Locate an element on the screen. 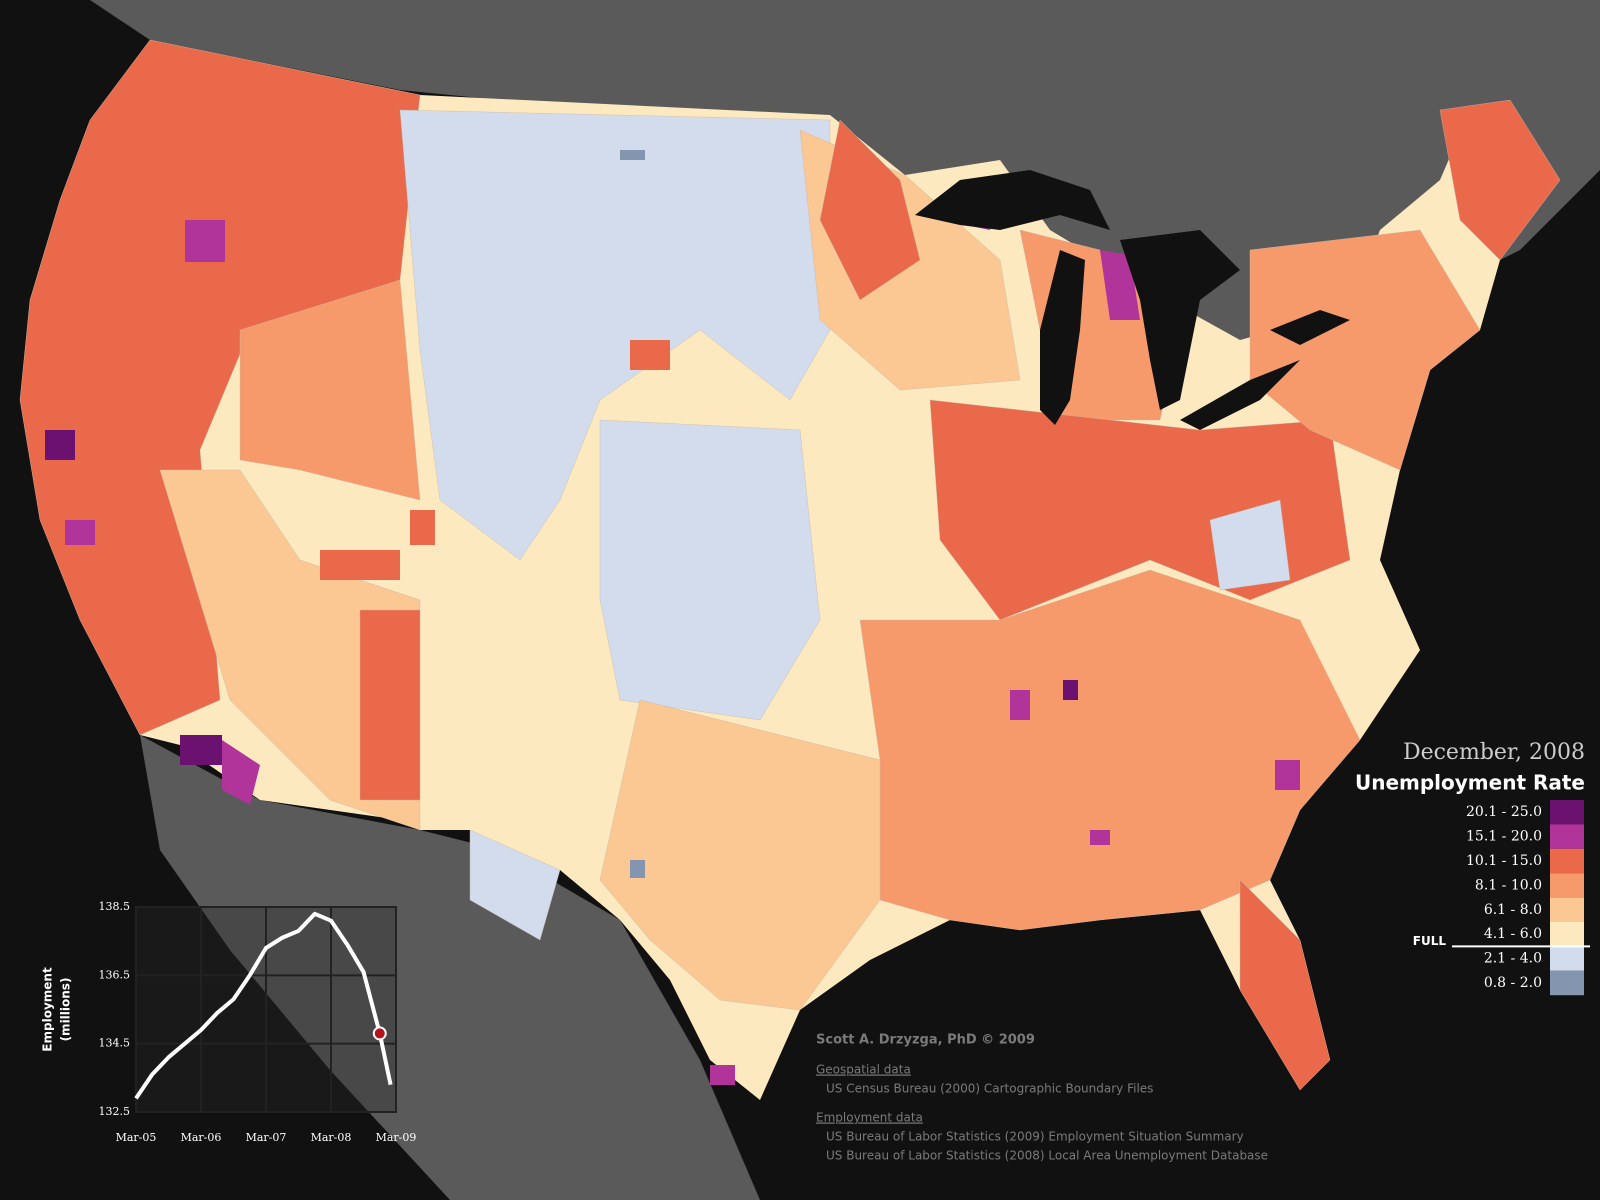 The height and width of the screenshot is (1200, 1600). y-axis-label: (millions) is located at coordinates (66, 1010).